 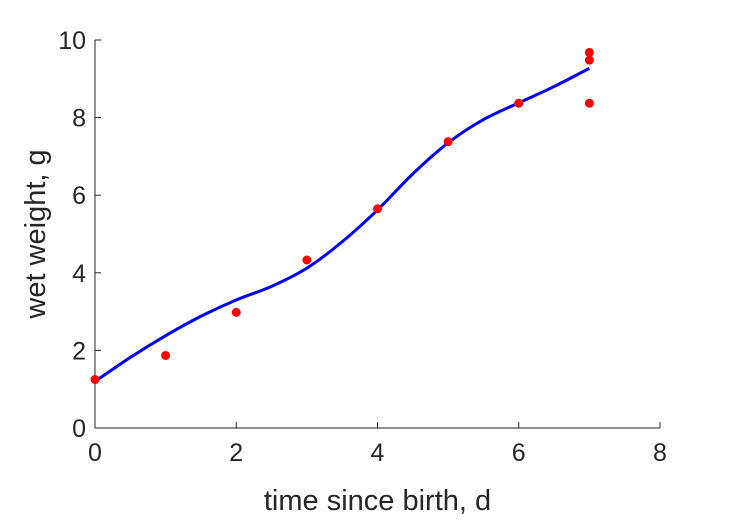 What do you see at coordinates (378, 453) in the screenshot?
I see `x-tick-label: 4` at bounding box center [378, 453].